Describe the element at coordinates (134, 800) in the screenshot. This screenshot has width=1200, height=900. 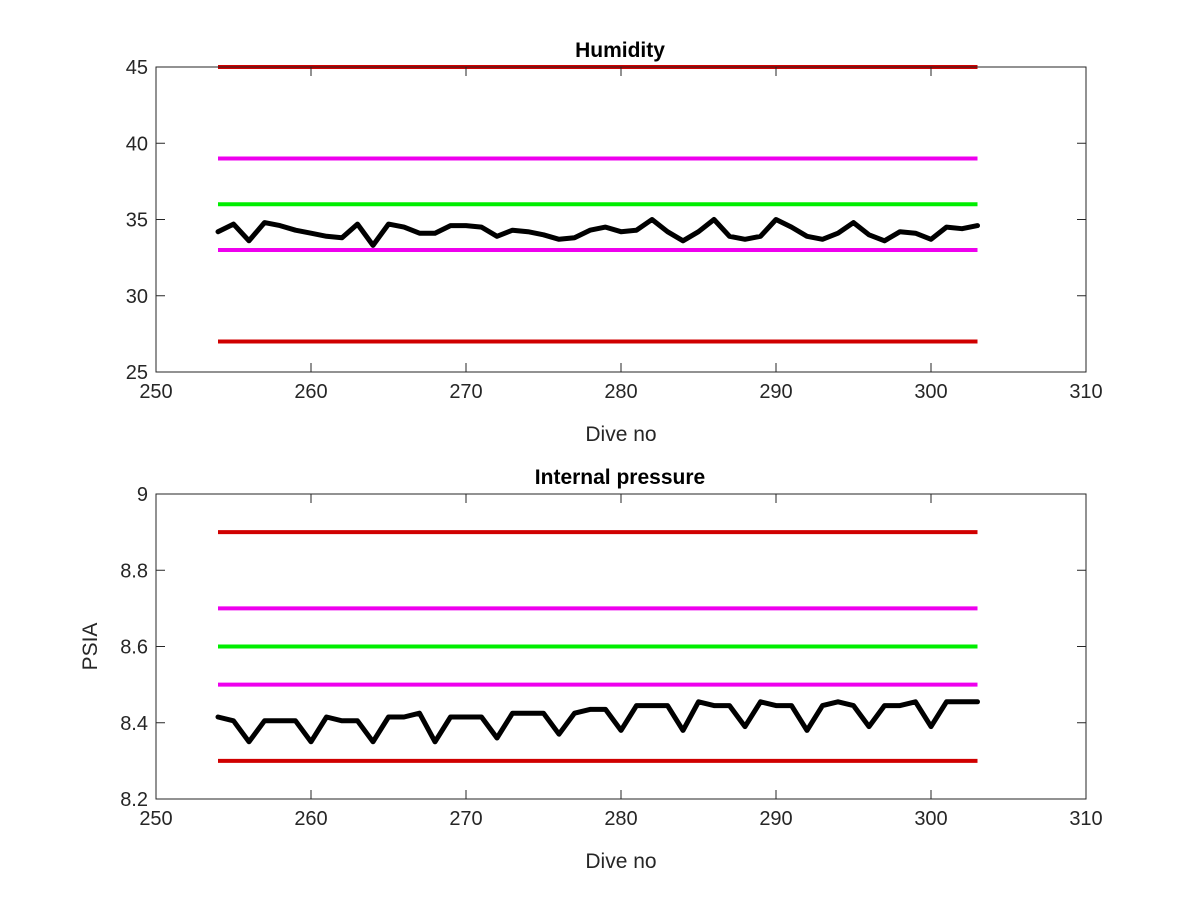
I see `y-tick-label: 8.2` at that location.